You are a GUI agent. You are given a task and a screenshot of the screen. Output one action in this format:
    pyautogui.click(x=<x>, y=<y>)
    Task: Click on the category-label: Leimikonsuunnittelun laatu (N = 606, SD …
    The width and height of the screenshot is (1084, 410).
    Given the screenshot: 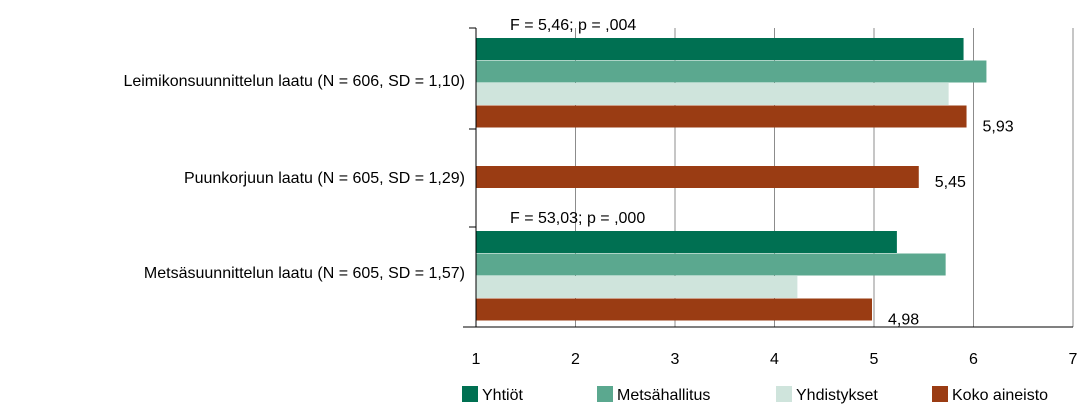 What is the action you would take?
    pyautogui.click(x=294, y=81)
    